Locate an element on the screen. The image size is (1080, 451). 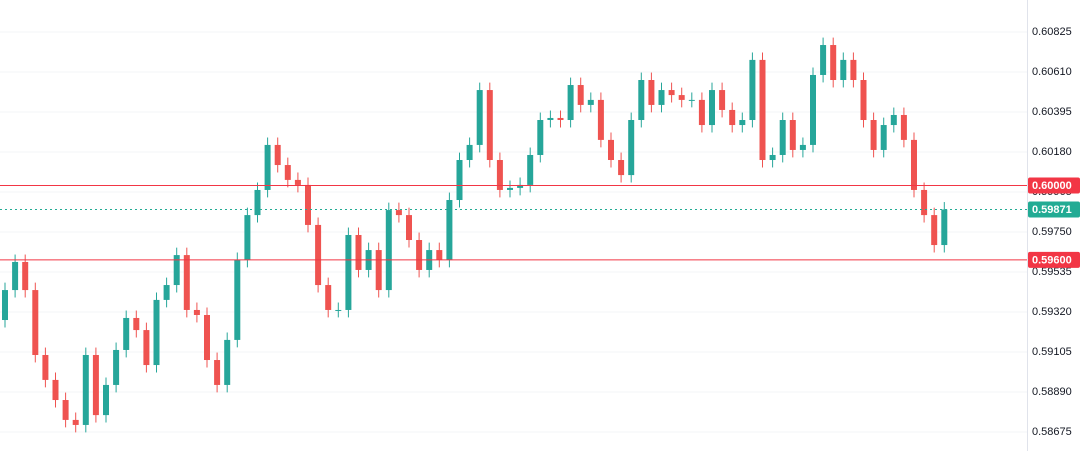
y-tick-label: 0.60395 is located at coordinates (1052, 112).